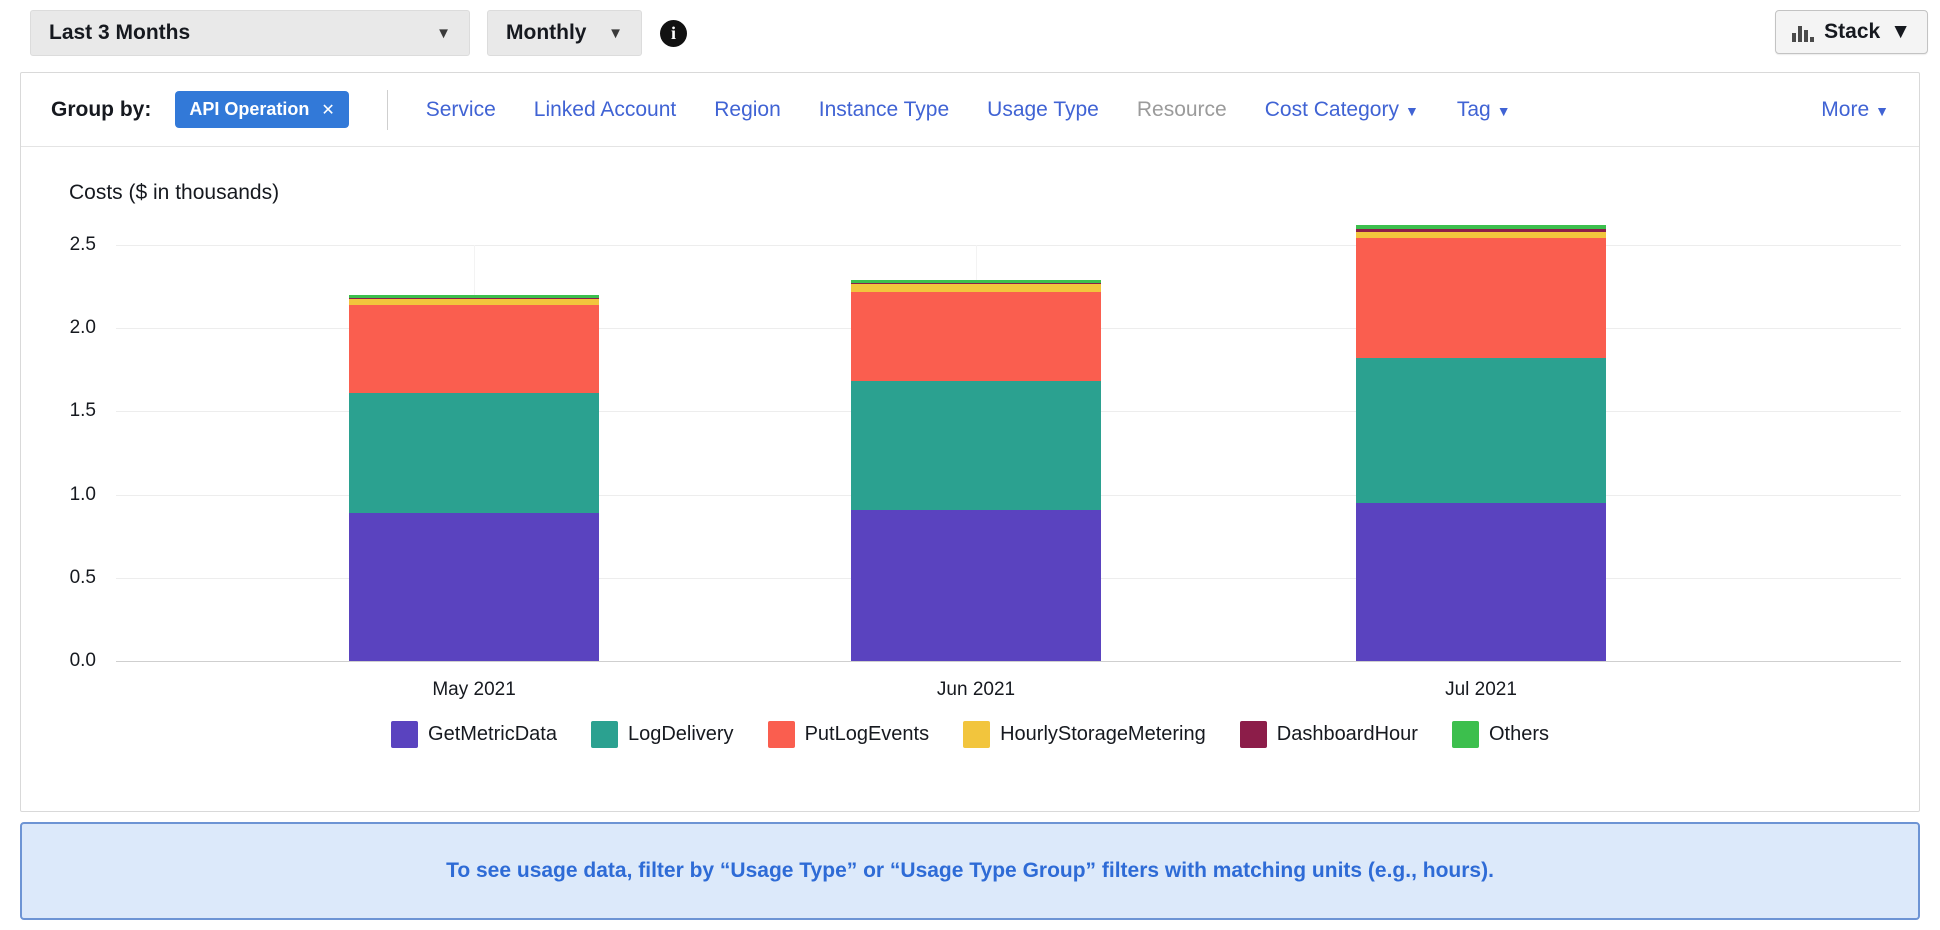  What do you see at coordinates (387, 109) in the screenshot?
I see `divider` at bounding box center [387, 109].